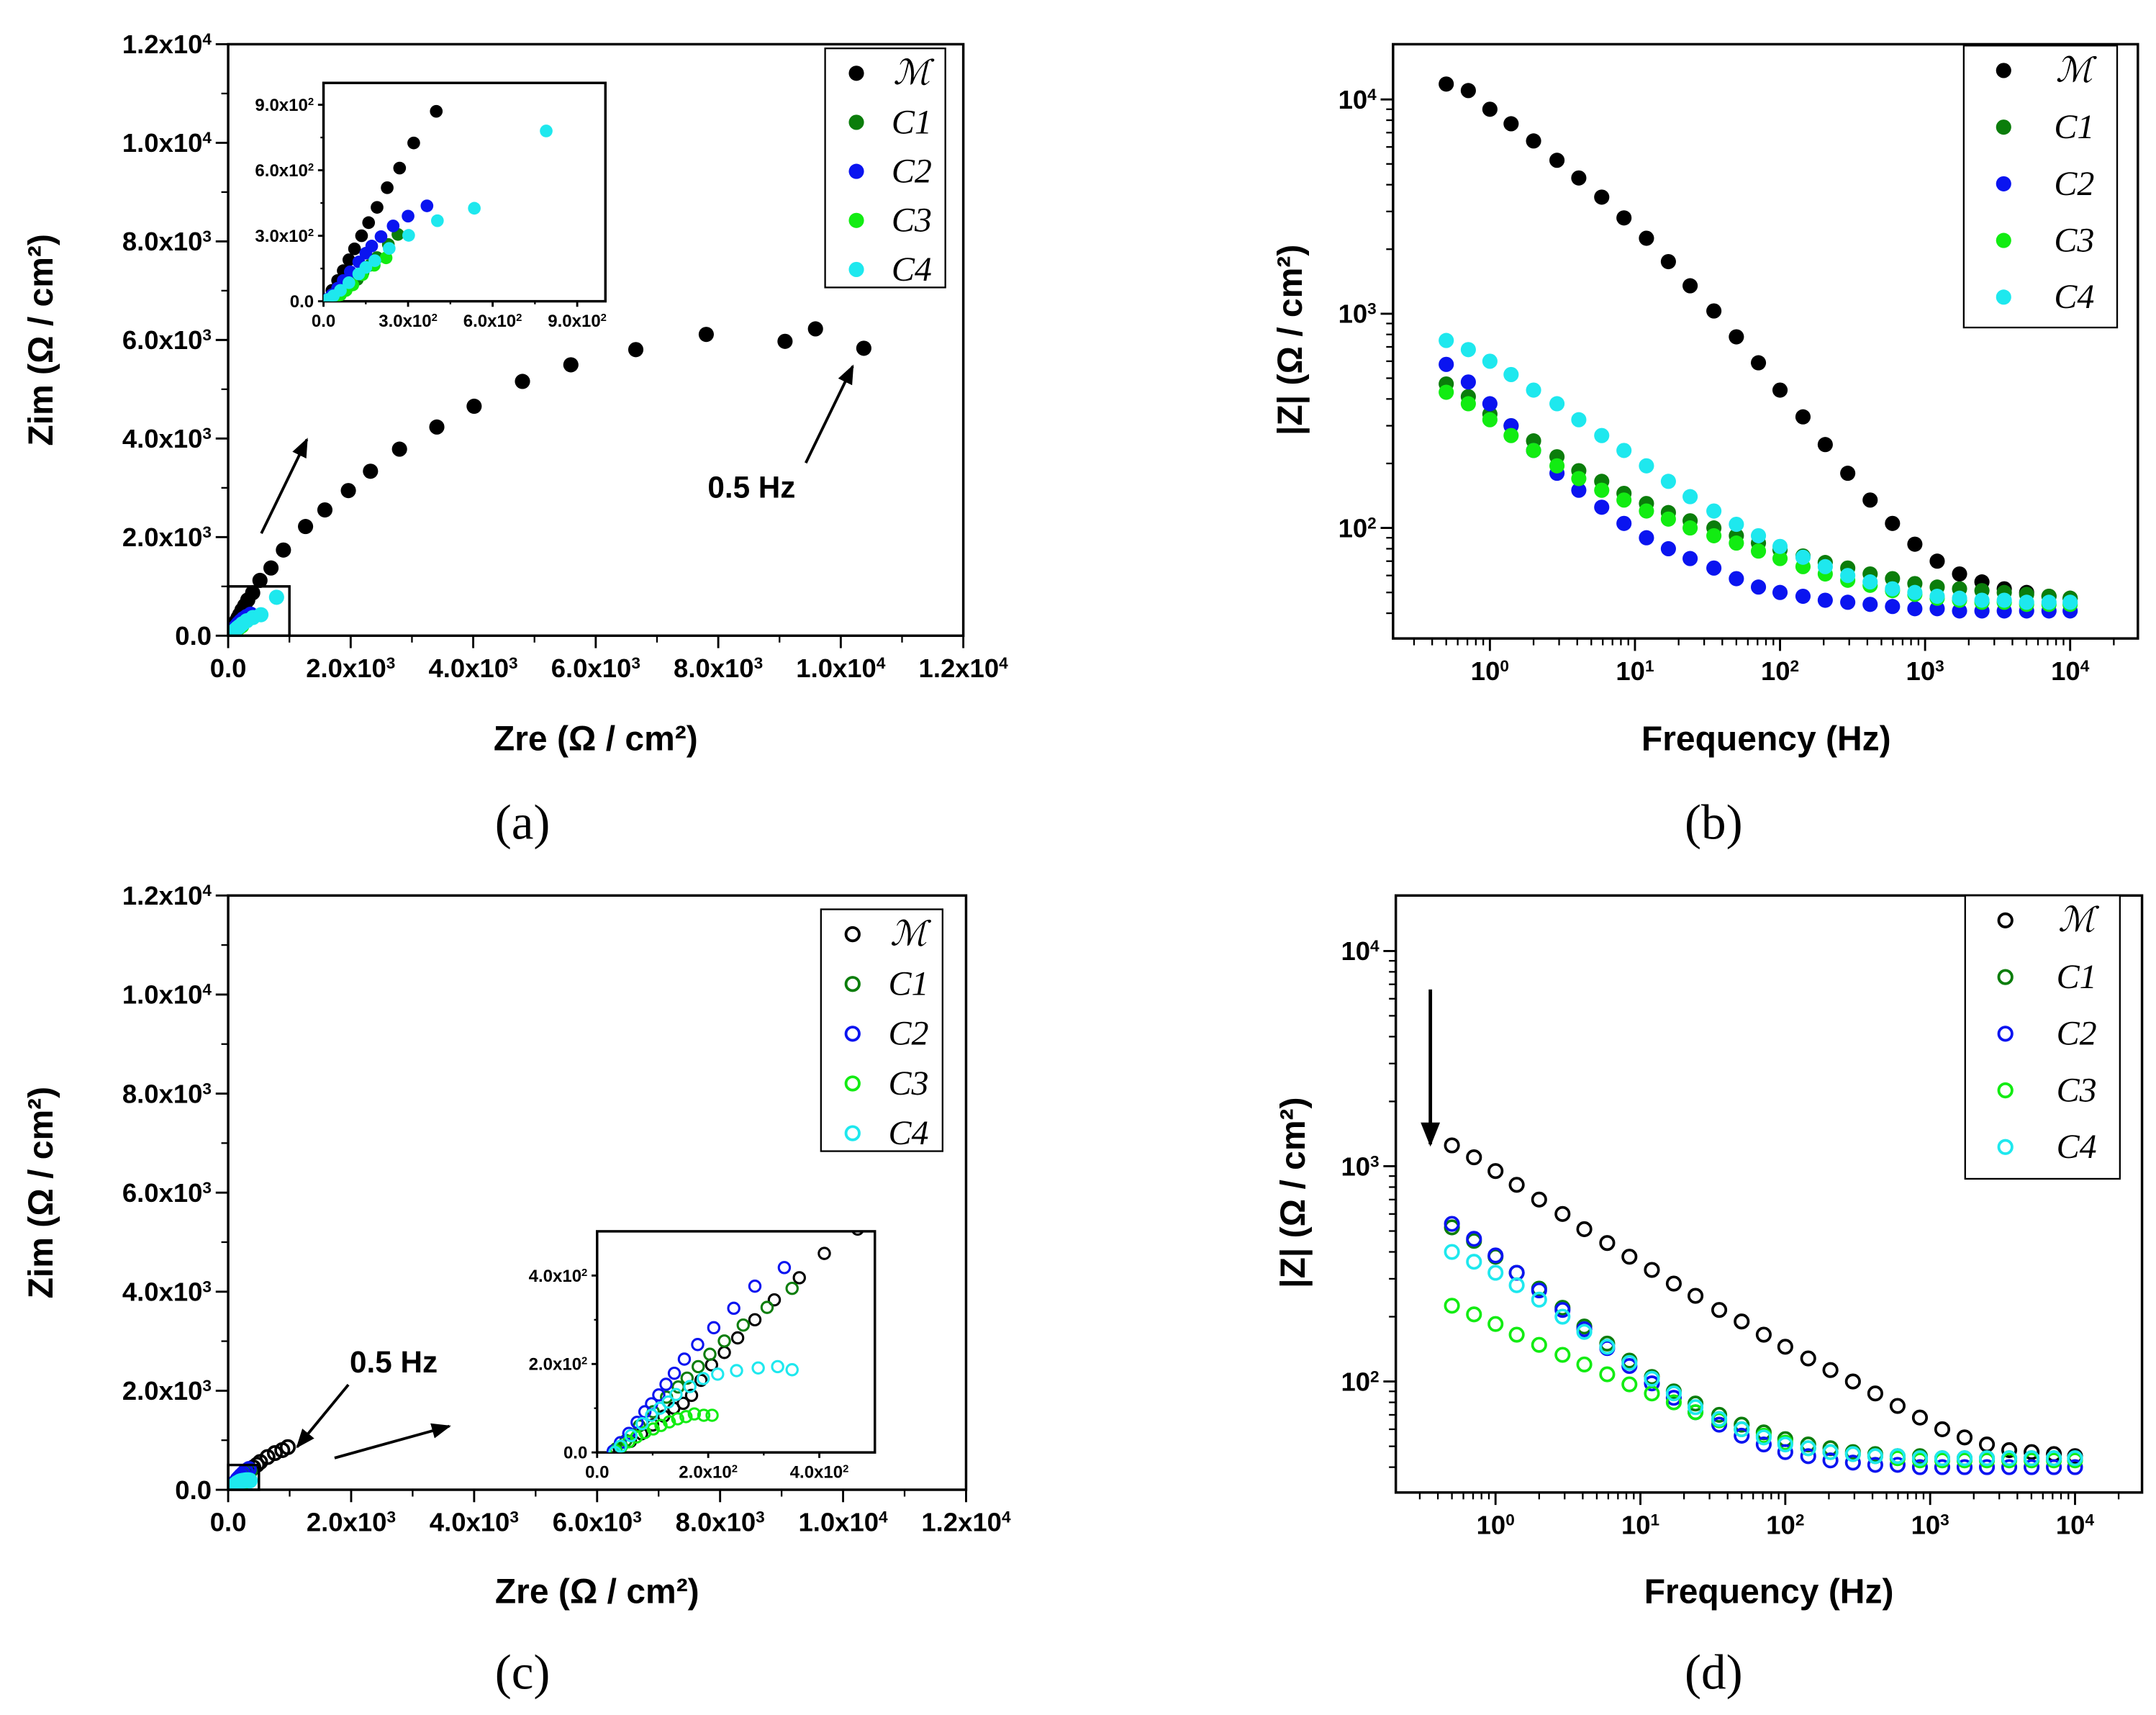 Image resolution: width=2156 pixels, height=1715 pixels. I want to click on panel-d-legend-marker-c2, so click(2005, 1034).